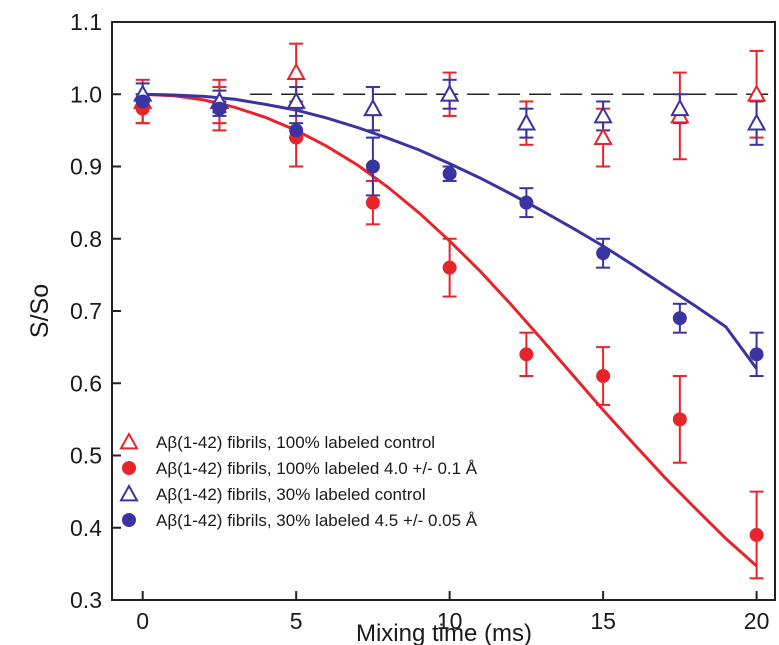  I want to click on y-tick-label: 0.3, so click(86, 600).